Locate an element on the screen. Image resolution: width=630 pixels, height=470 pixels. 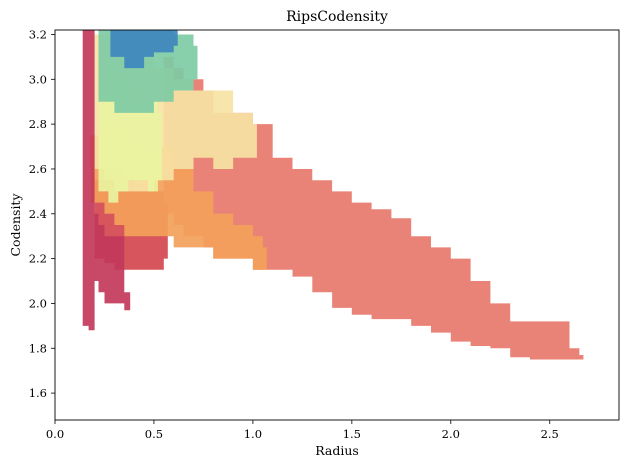
y-tick-label: 2.2 is located at coordinates (38, 259).